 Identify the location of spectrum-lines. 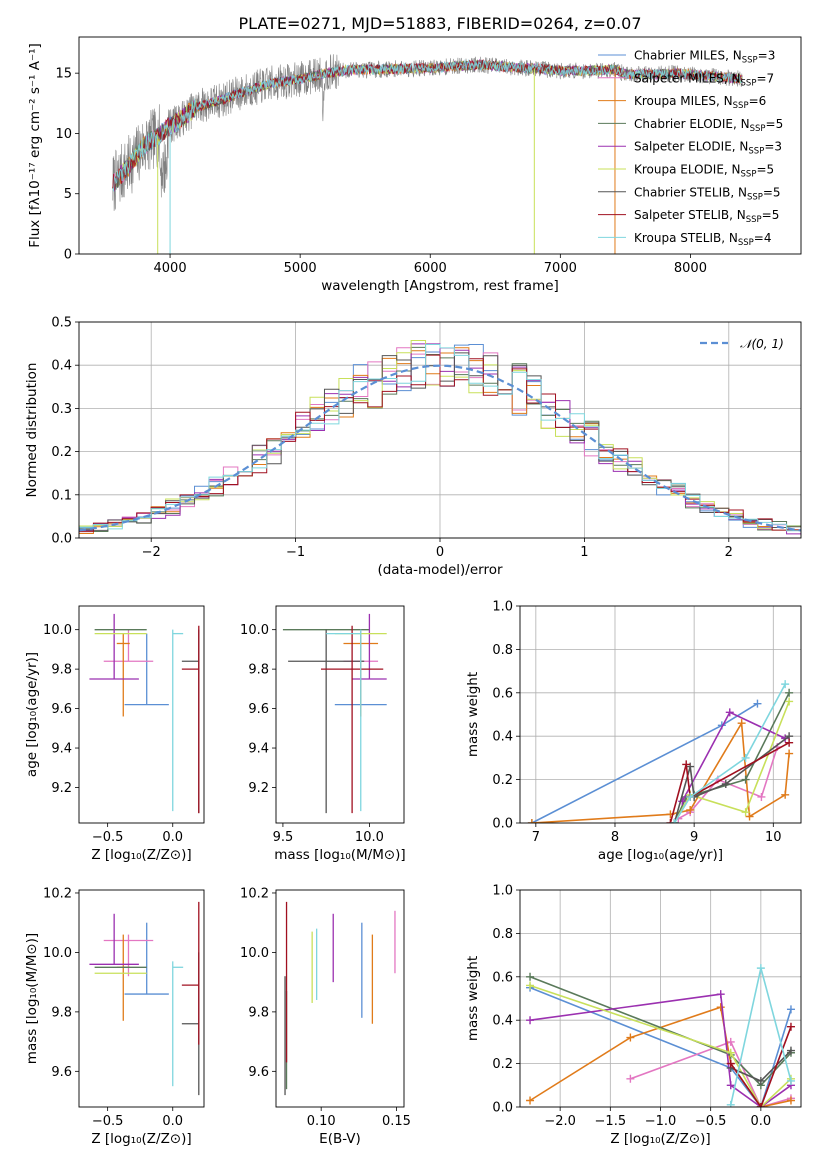
(427, 154).